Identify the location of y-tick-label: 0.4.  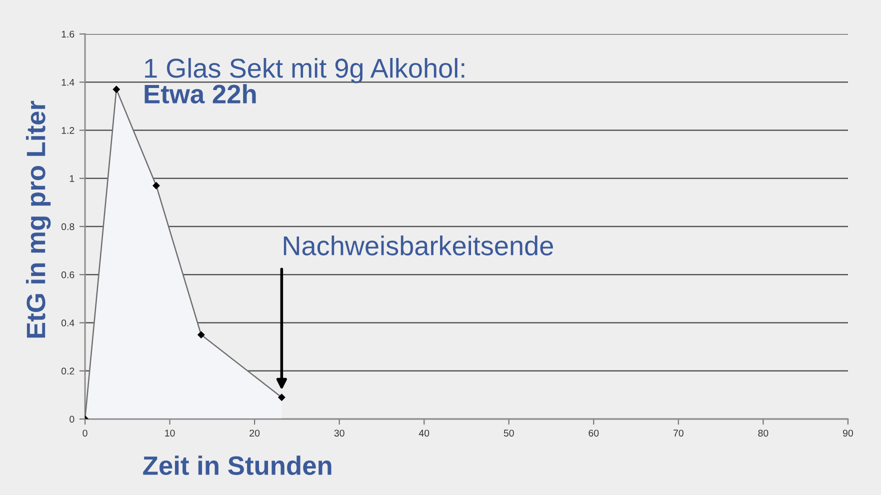
(67, 323).